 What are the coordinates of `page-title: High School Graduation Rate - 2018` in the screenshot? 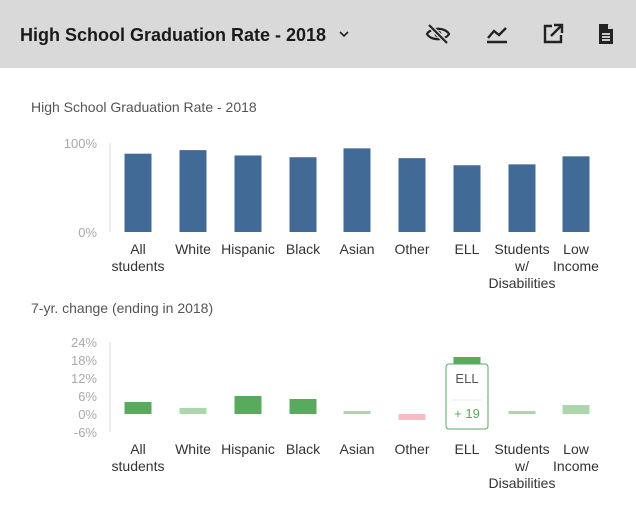 It's located at (173, 35).